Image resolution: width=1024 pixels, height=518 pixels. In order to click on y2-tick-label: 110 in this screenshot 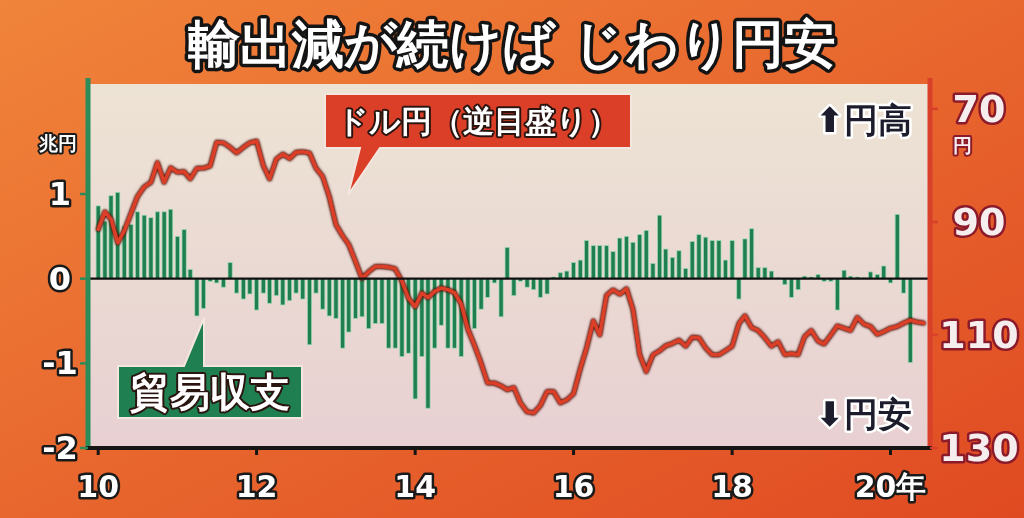, I will do `click(979, 334)`.